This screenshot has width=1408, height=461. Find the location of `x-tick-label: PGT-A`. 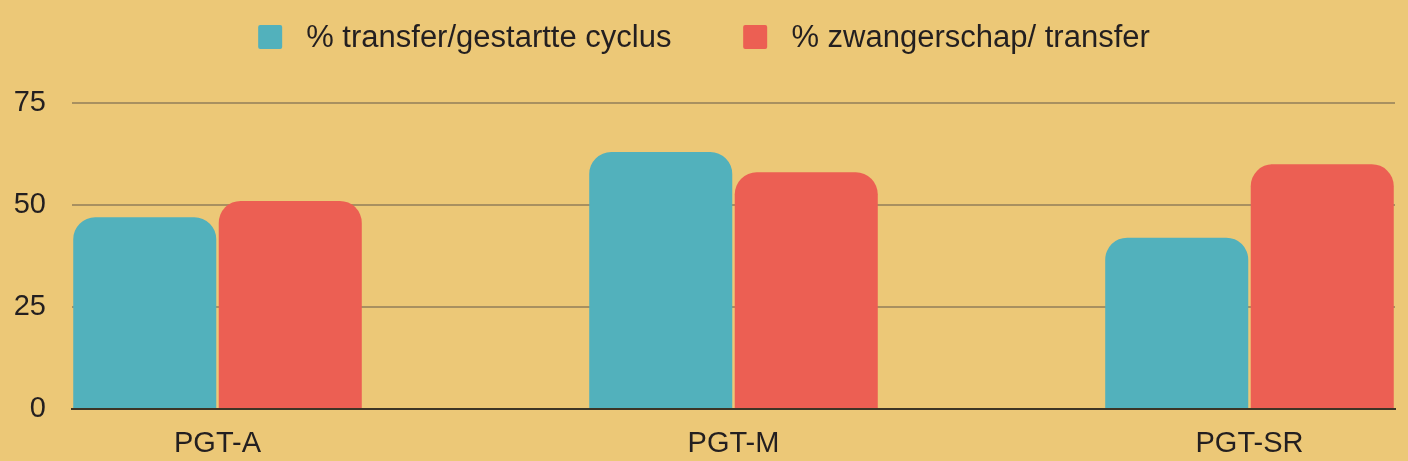

x-tick-label: PGT-A is located at coordinates (218, 442).